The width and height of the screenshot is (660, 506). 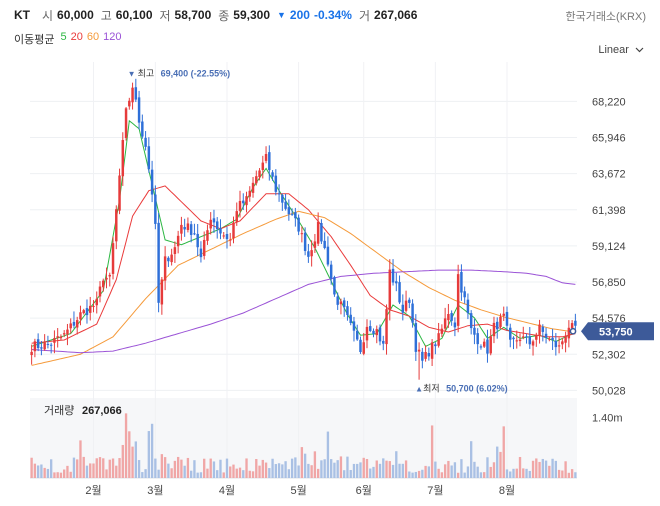 What do you see at coordinates (75, 15) in the screenshot?
I see `open-price: 60,000` at bounding box center [75, 15].